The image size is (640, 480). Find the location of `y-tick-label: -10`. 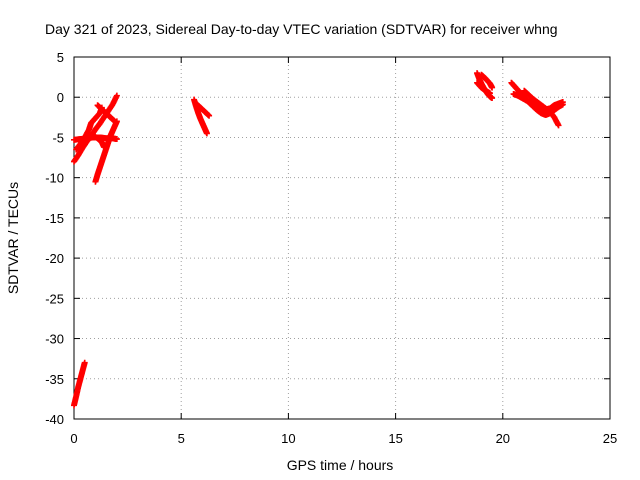

y-tick-label: -10 is located at coordinates (54, 178).